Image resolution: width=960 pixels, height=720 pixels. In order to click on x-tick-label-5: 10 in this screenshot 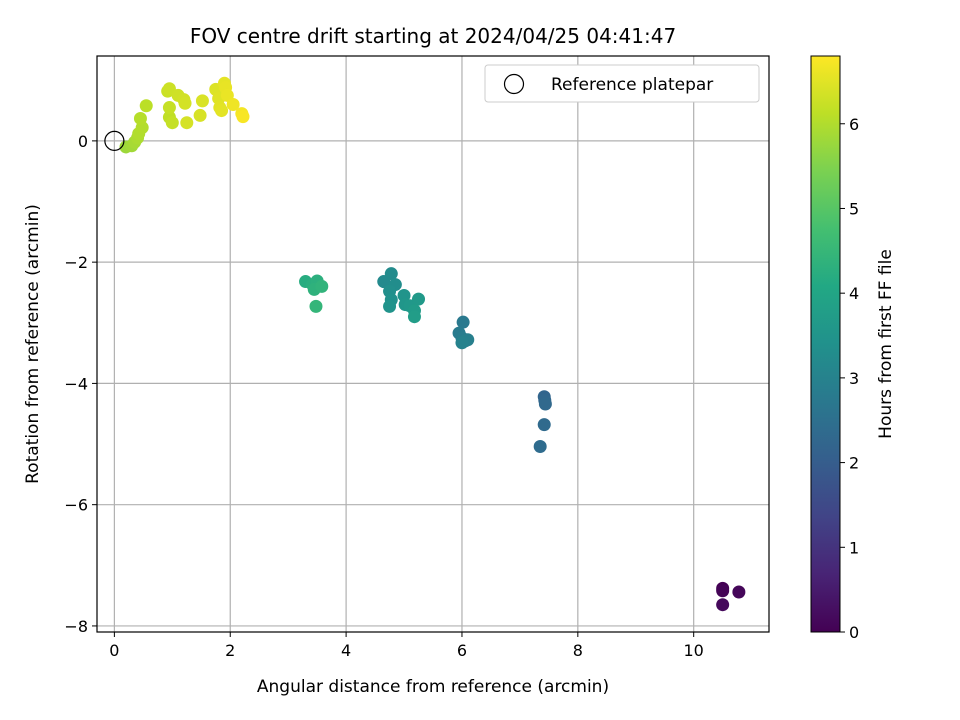, I will do `click(694, 650)`.